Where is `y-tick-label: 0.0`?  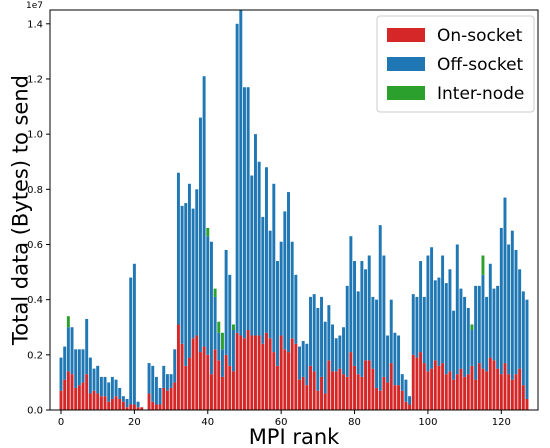 y-tick-label: 0.0 is located at coordinates (35, 411).